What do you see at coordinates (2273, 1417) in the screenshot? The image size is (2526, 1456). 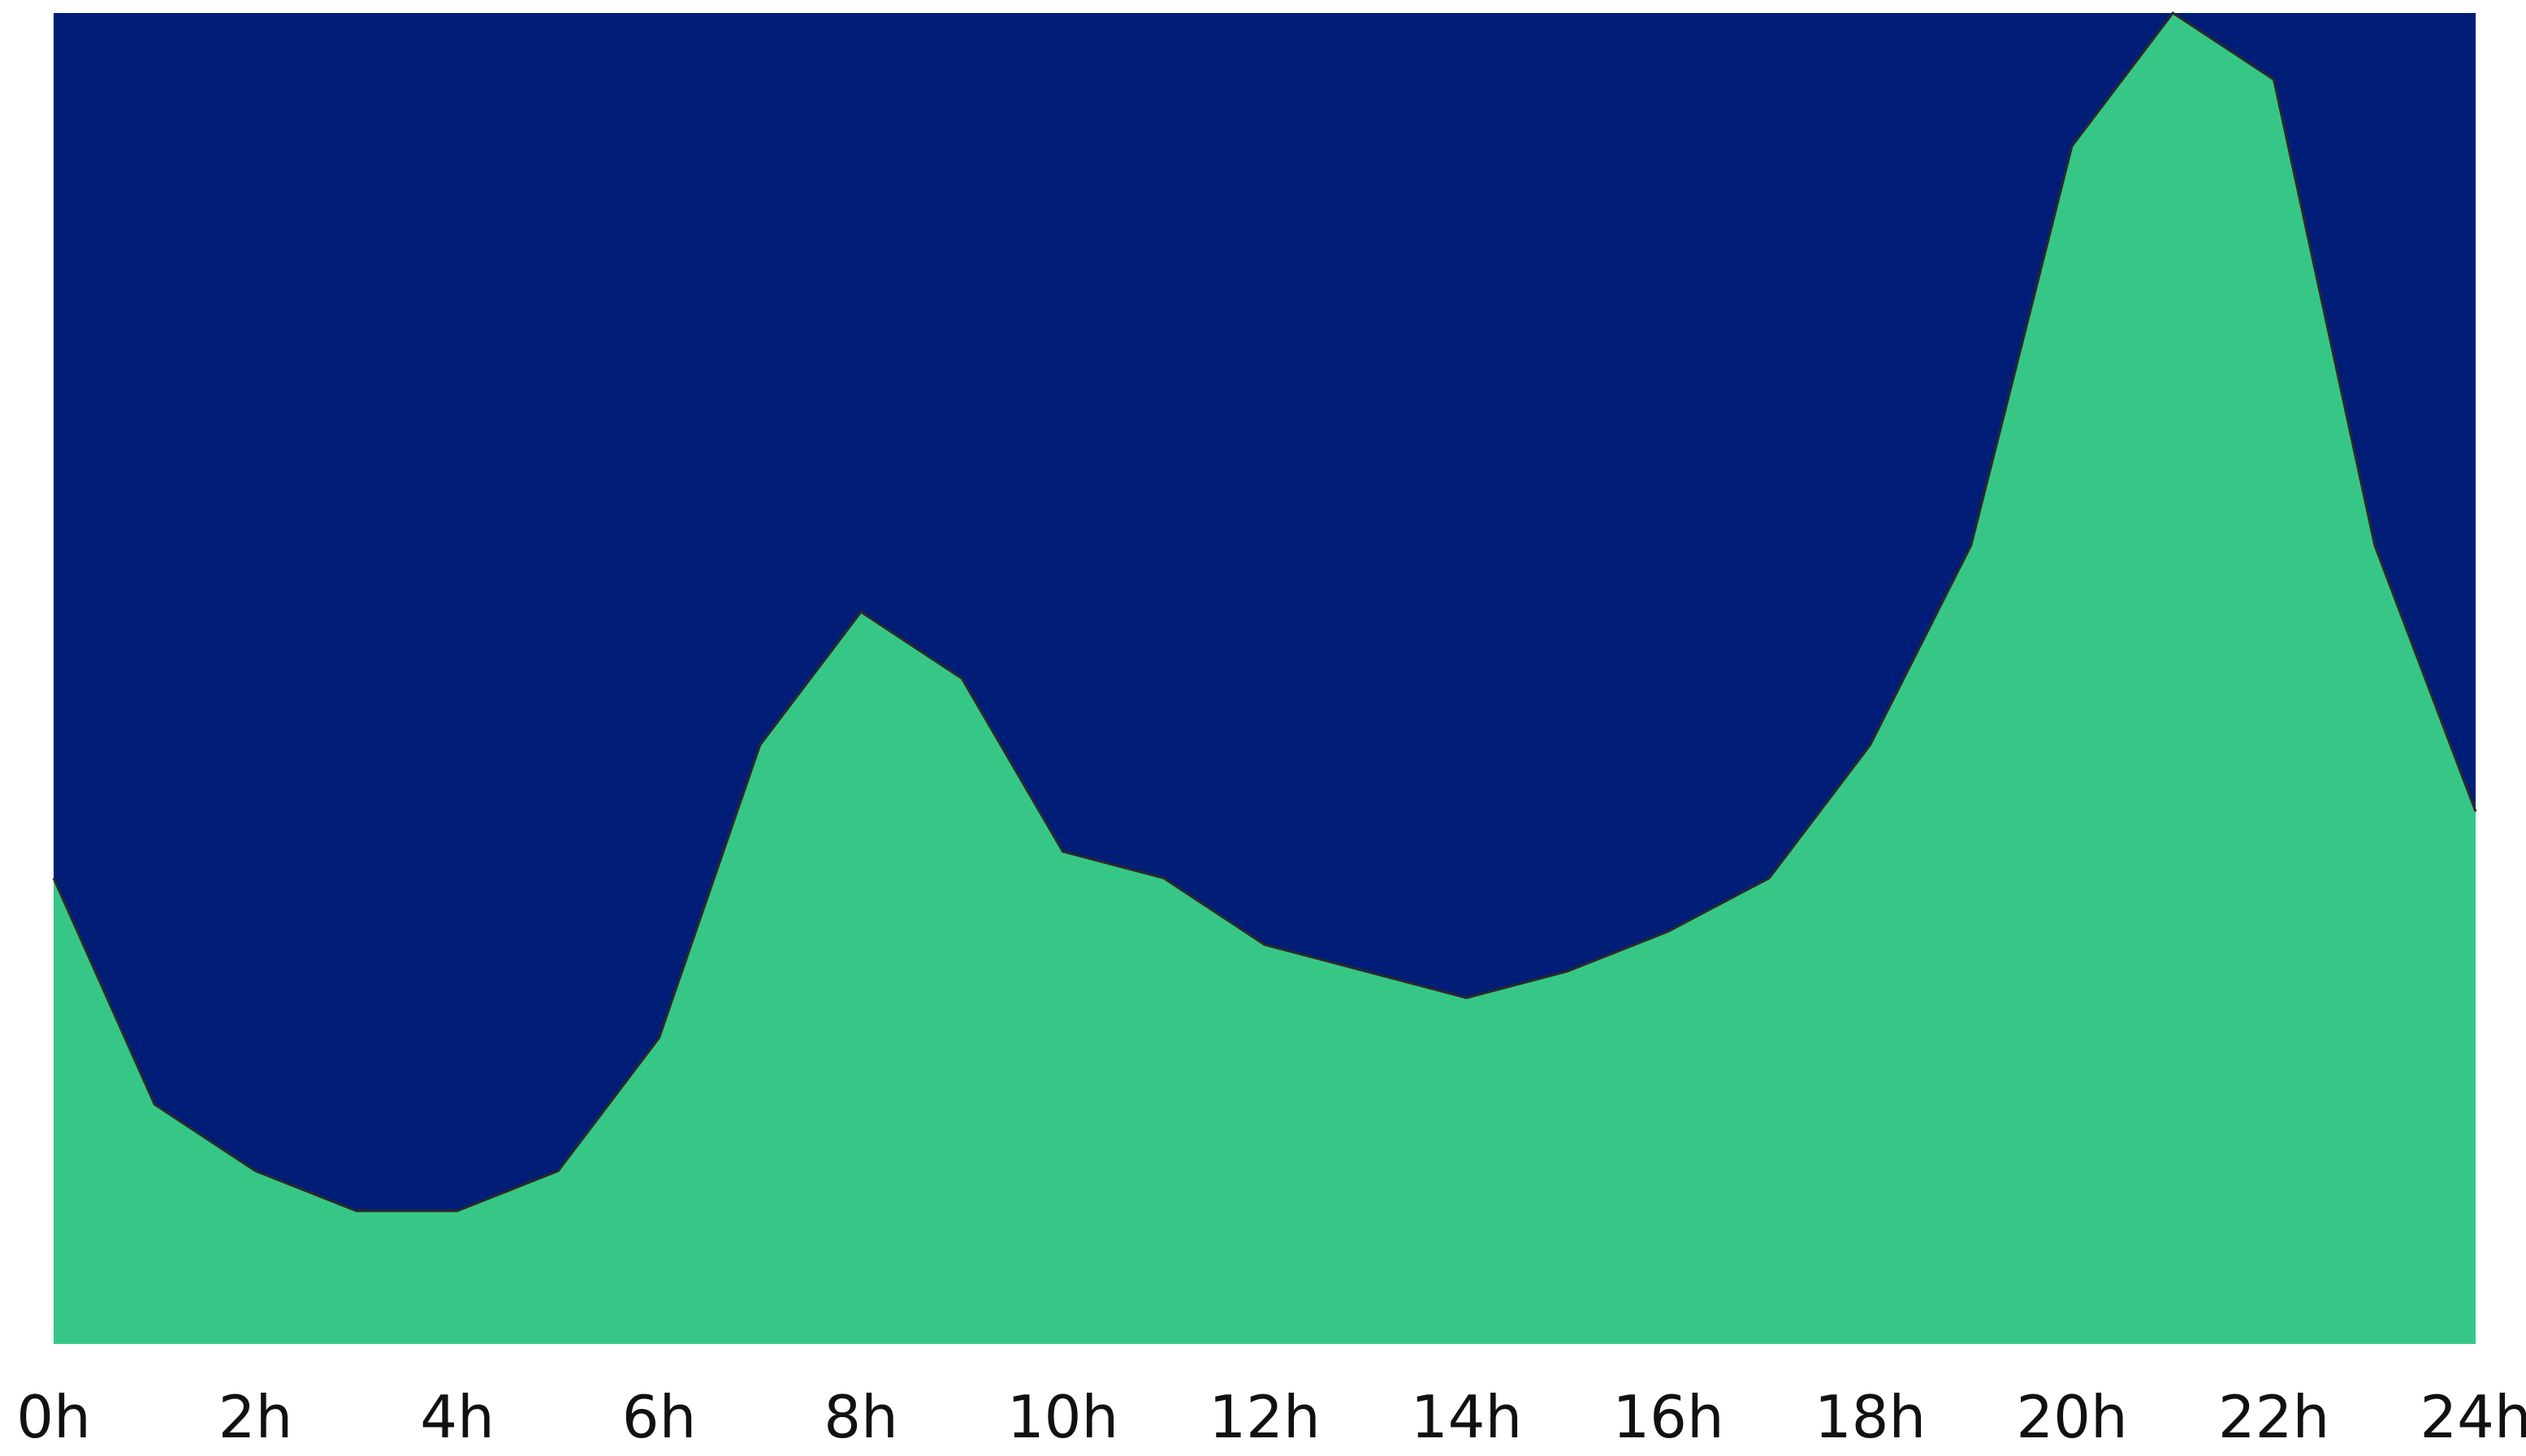 I see `x-tick-label: 22h` at bounding box center [2273, 1417].